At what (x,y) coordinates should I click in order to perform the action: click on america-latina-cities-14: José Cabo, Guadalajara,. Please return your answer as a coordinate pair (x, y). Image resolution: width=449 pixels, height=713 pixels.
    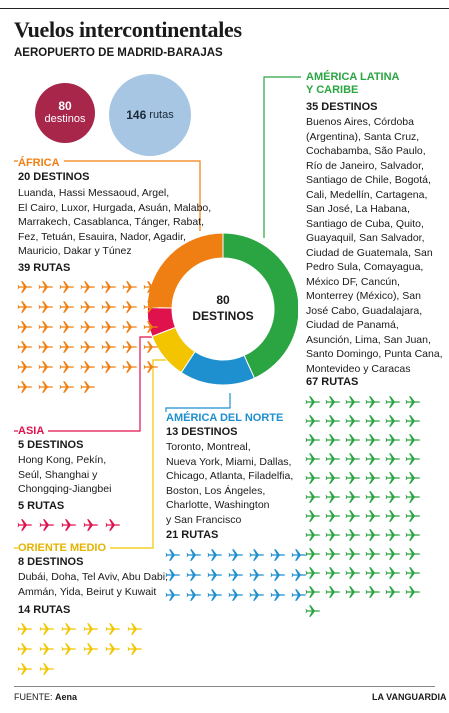
    Looking at the image, I should click on (364, 310).